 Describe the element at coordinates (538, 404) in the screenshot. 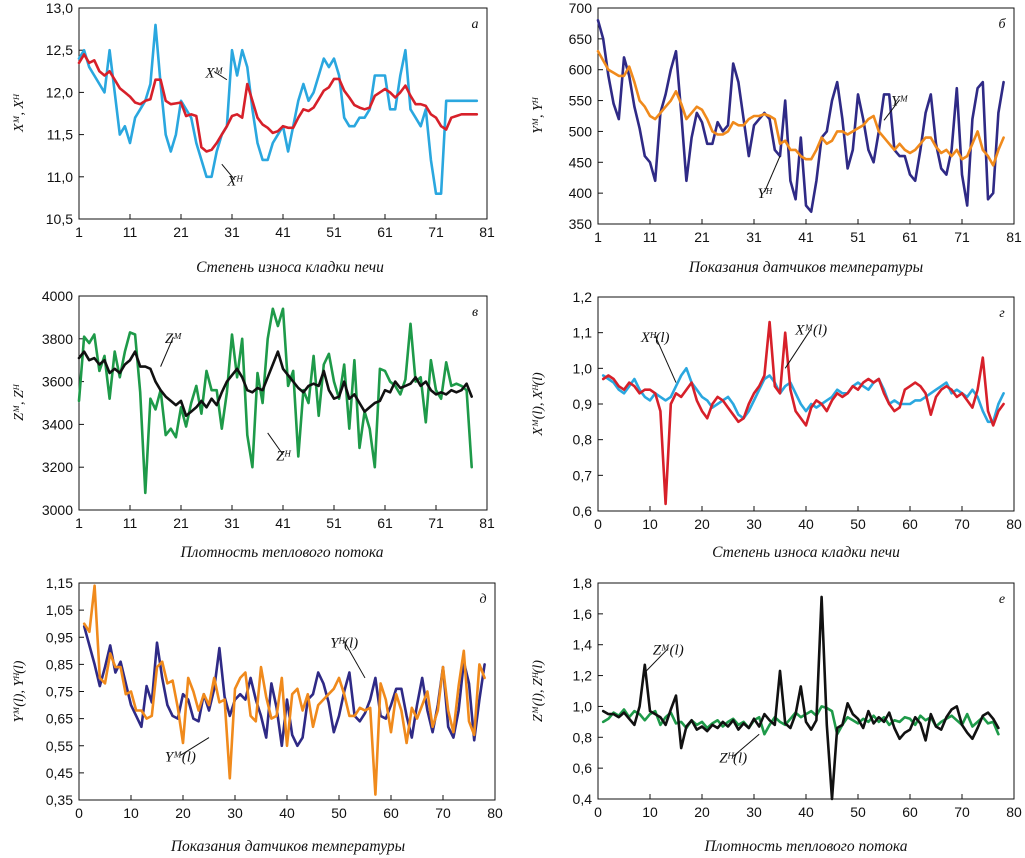

I see `y-axis-label: Xᴹ(l), Xᴴ(l)` at that location.